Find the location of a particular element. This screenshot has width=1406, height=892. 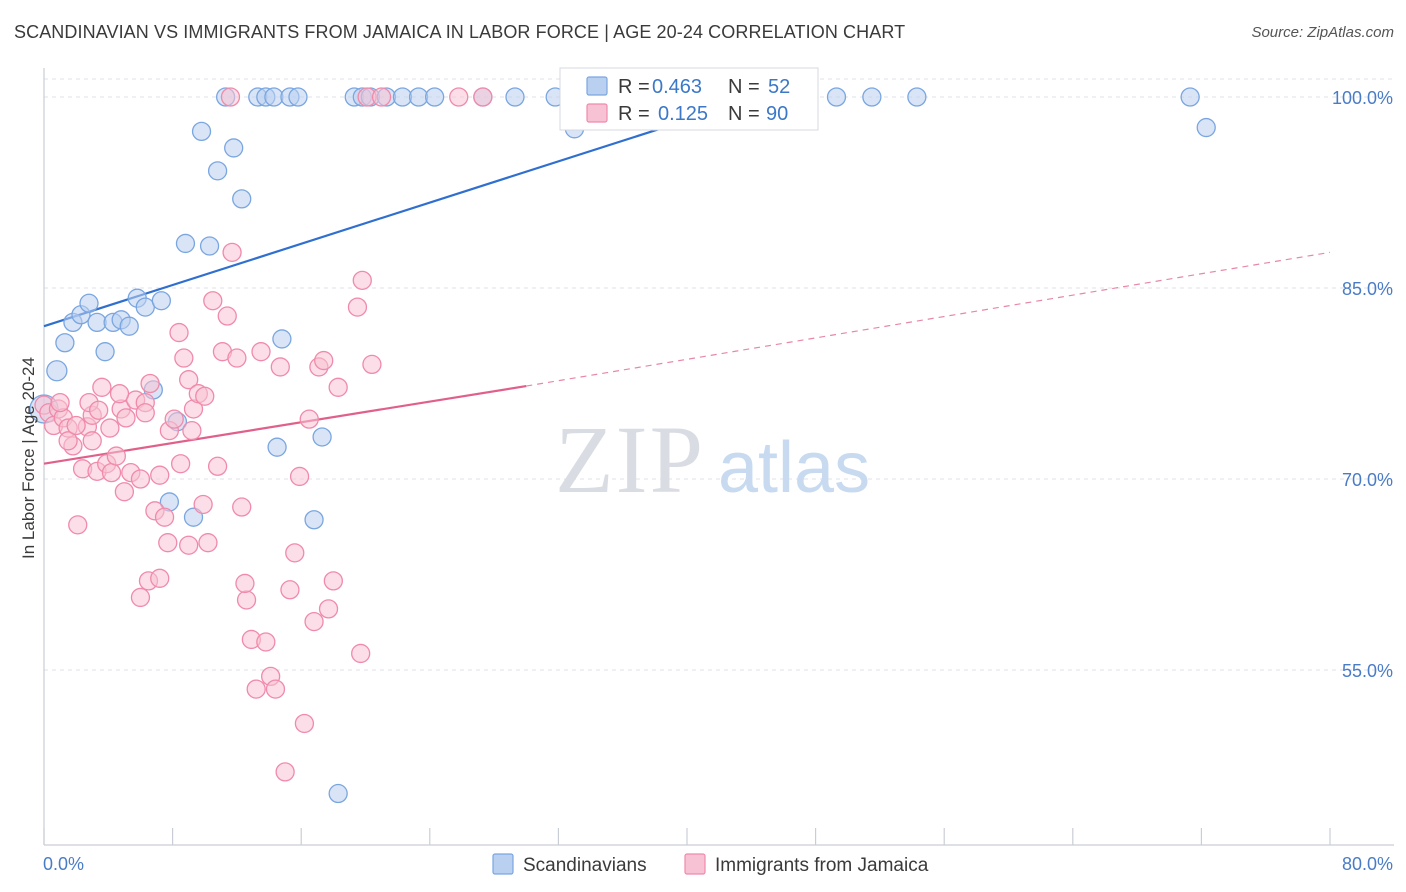

legend-r-value-2: 0.125 is located at coordinates (683, 114).